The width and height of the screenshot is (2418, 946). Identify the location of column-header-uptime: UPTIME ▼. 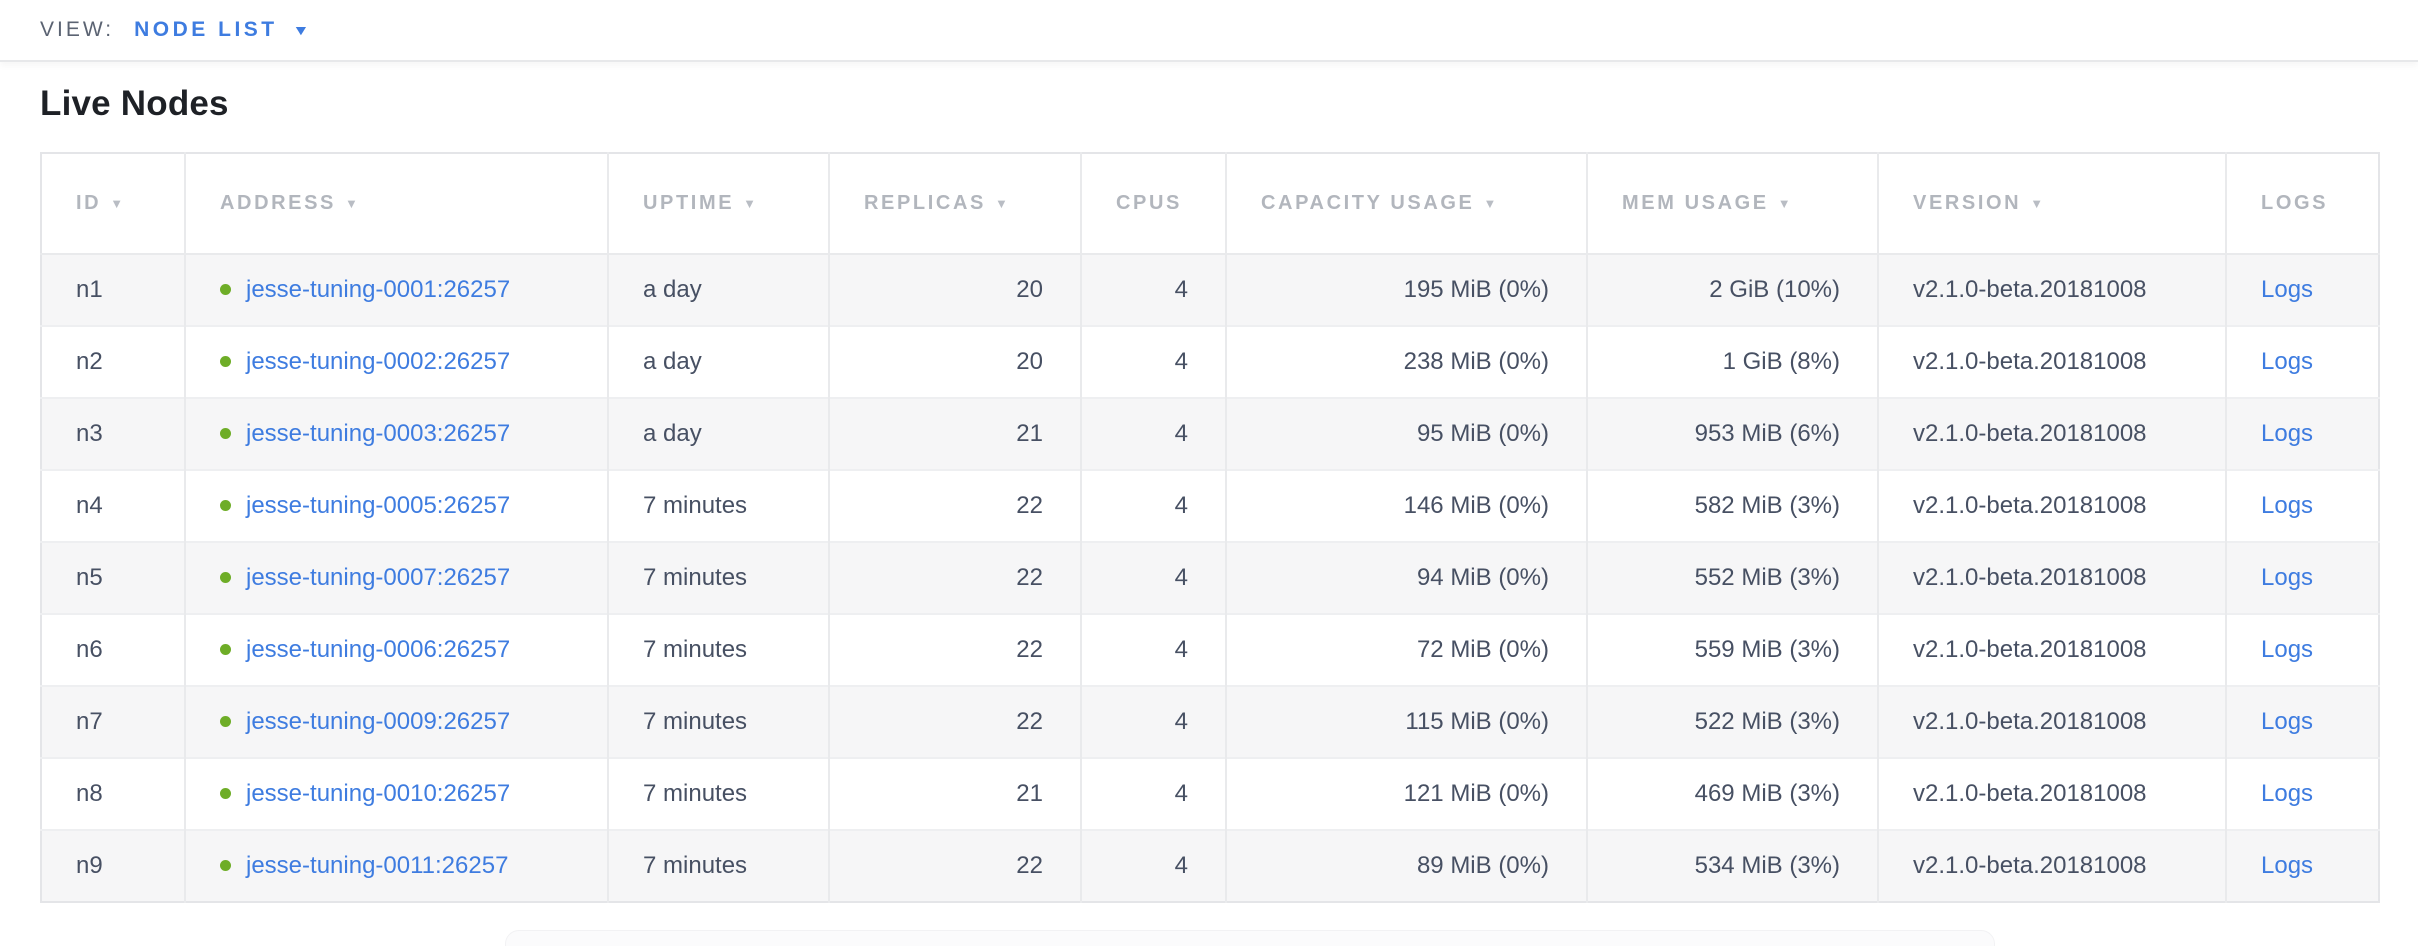
(718, 204).